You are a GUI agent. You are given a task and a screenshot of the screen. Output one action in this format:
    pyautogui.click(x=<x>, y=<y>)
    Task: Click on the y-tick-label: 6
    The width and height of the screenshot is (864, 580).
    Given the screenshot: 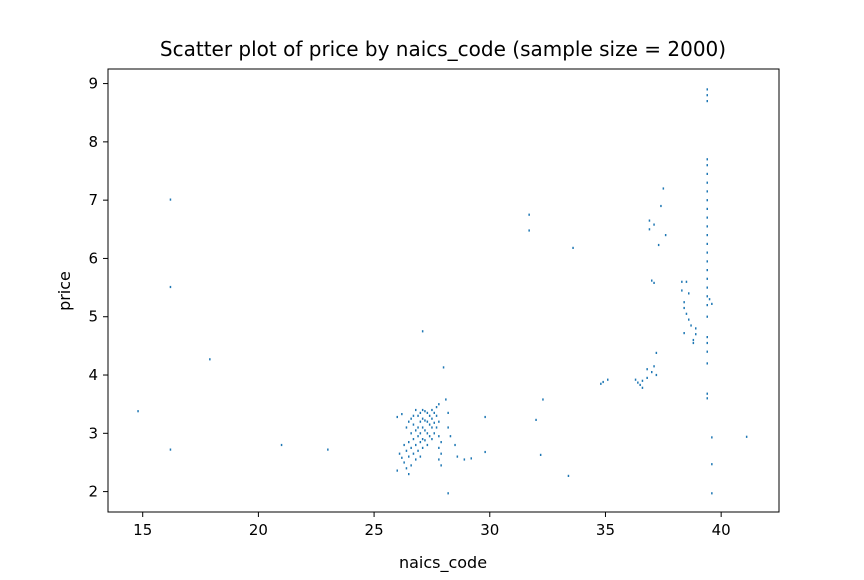 What is the action you would take?
    pyautogui.click(x=93, y=258)
    